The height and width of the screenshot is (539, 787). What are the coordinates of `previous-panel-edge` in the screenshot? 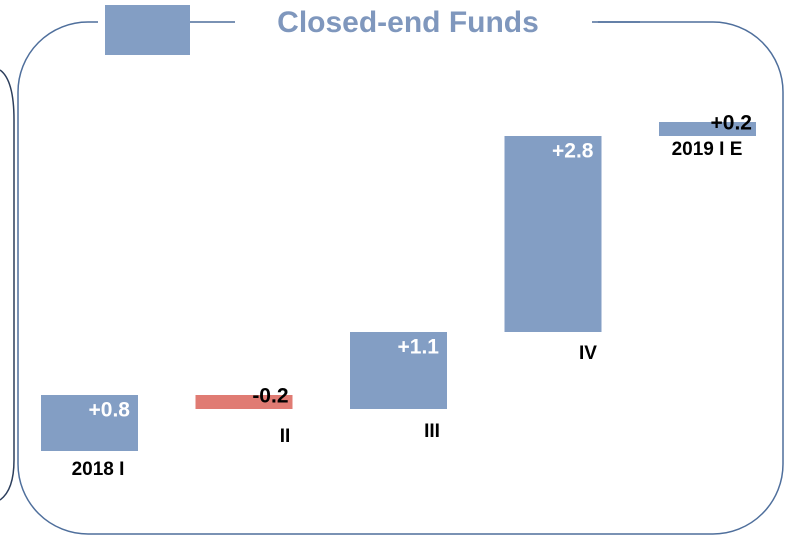 It's located at (7, 285).